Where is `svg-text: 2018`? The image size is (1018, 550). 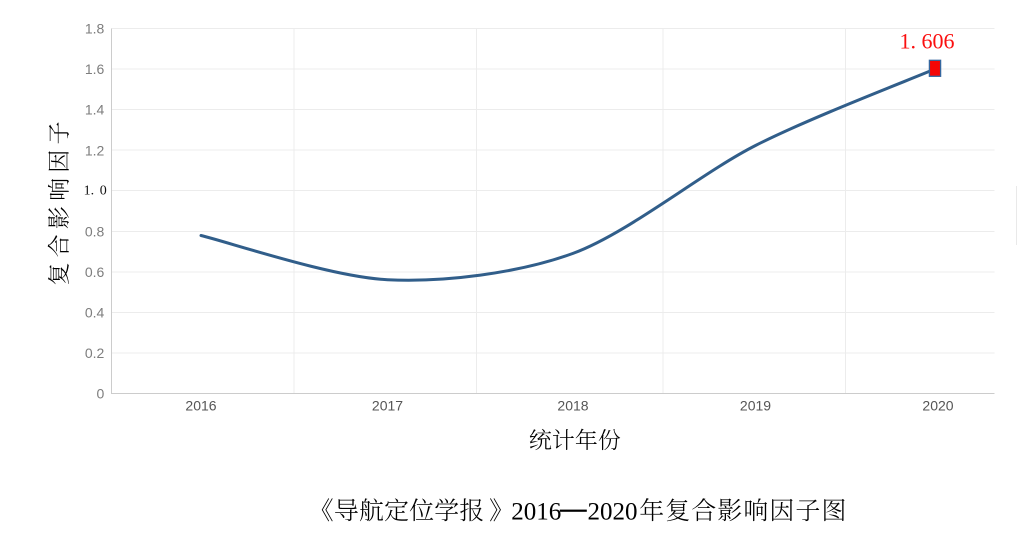 svg-text: 2018 is located at coordinates (572, 406).